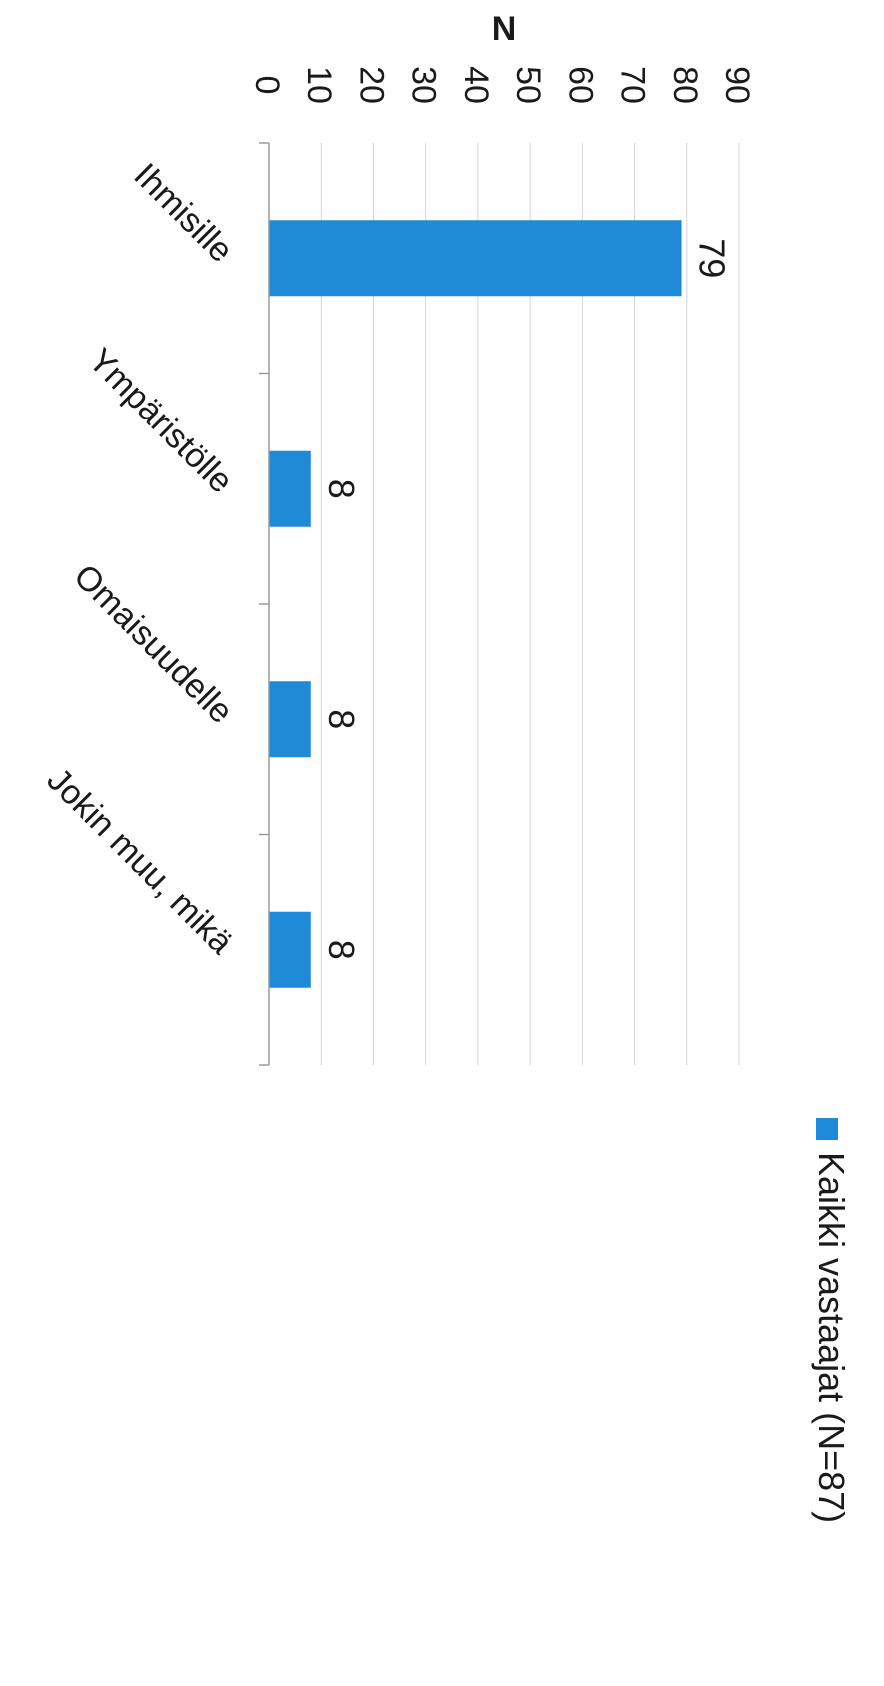 The image size is (884, 1686). I want to click on value-label-1: 79, so click(712, 258).